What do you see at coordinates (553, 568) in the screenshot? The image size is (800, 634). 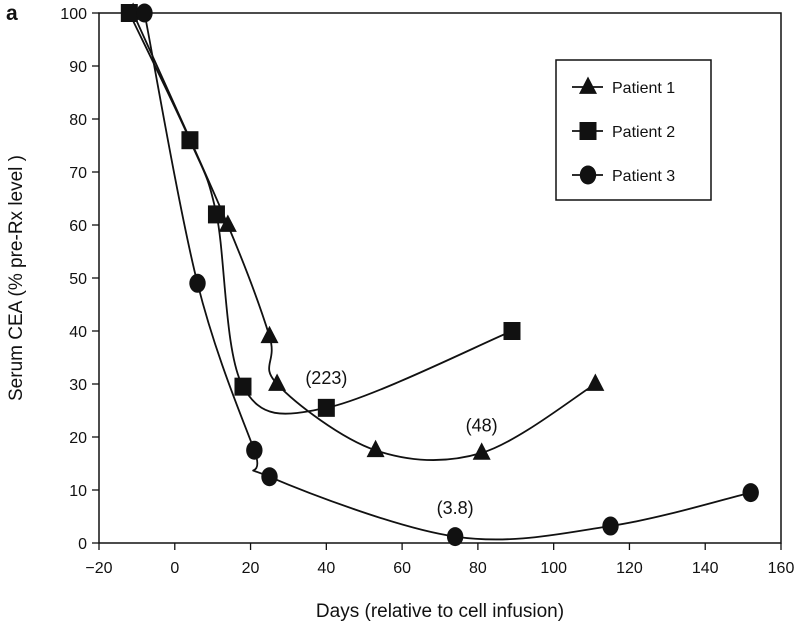 I see `x-tick-label: 100` at bounding box center [553, 568].